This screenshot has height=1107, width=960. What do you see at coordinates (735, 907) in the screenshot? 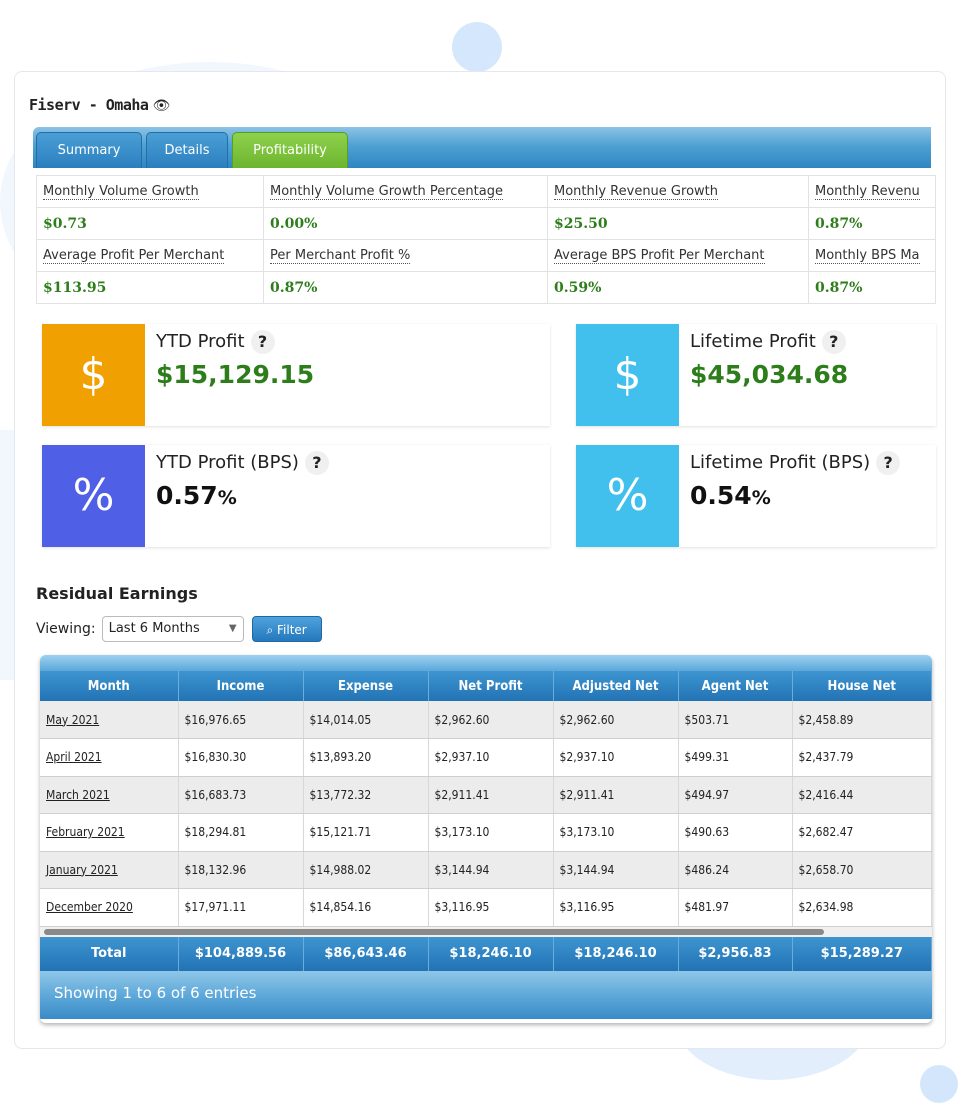
I see `cell: $481.97` at bounding box center [735, 907].